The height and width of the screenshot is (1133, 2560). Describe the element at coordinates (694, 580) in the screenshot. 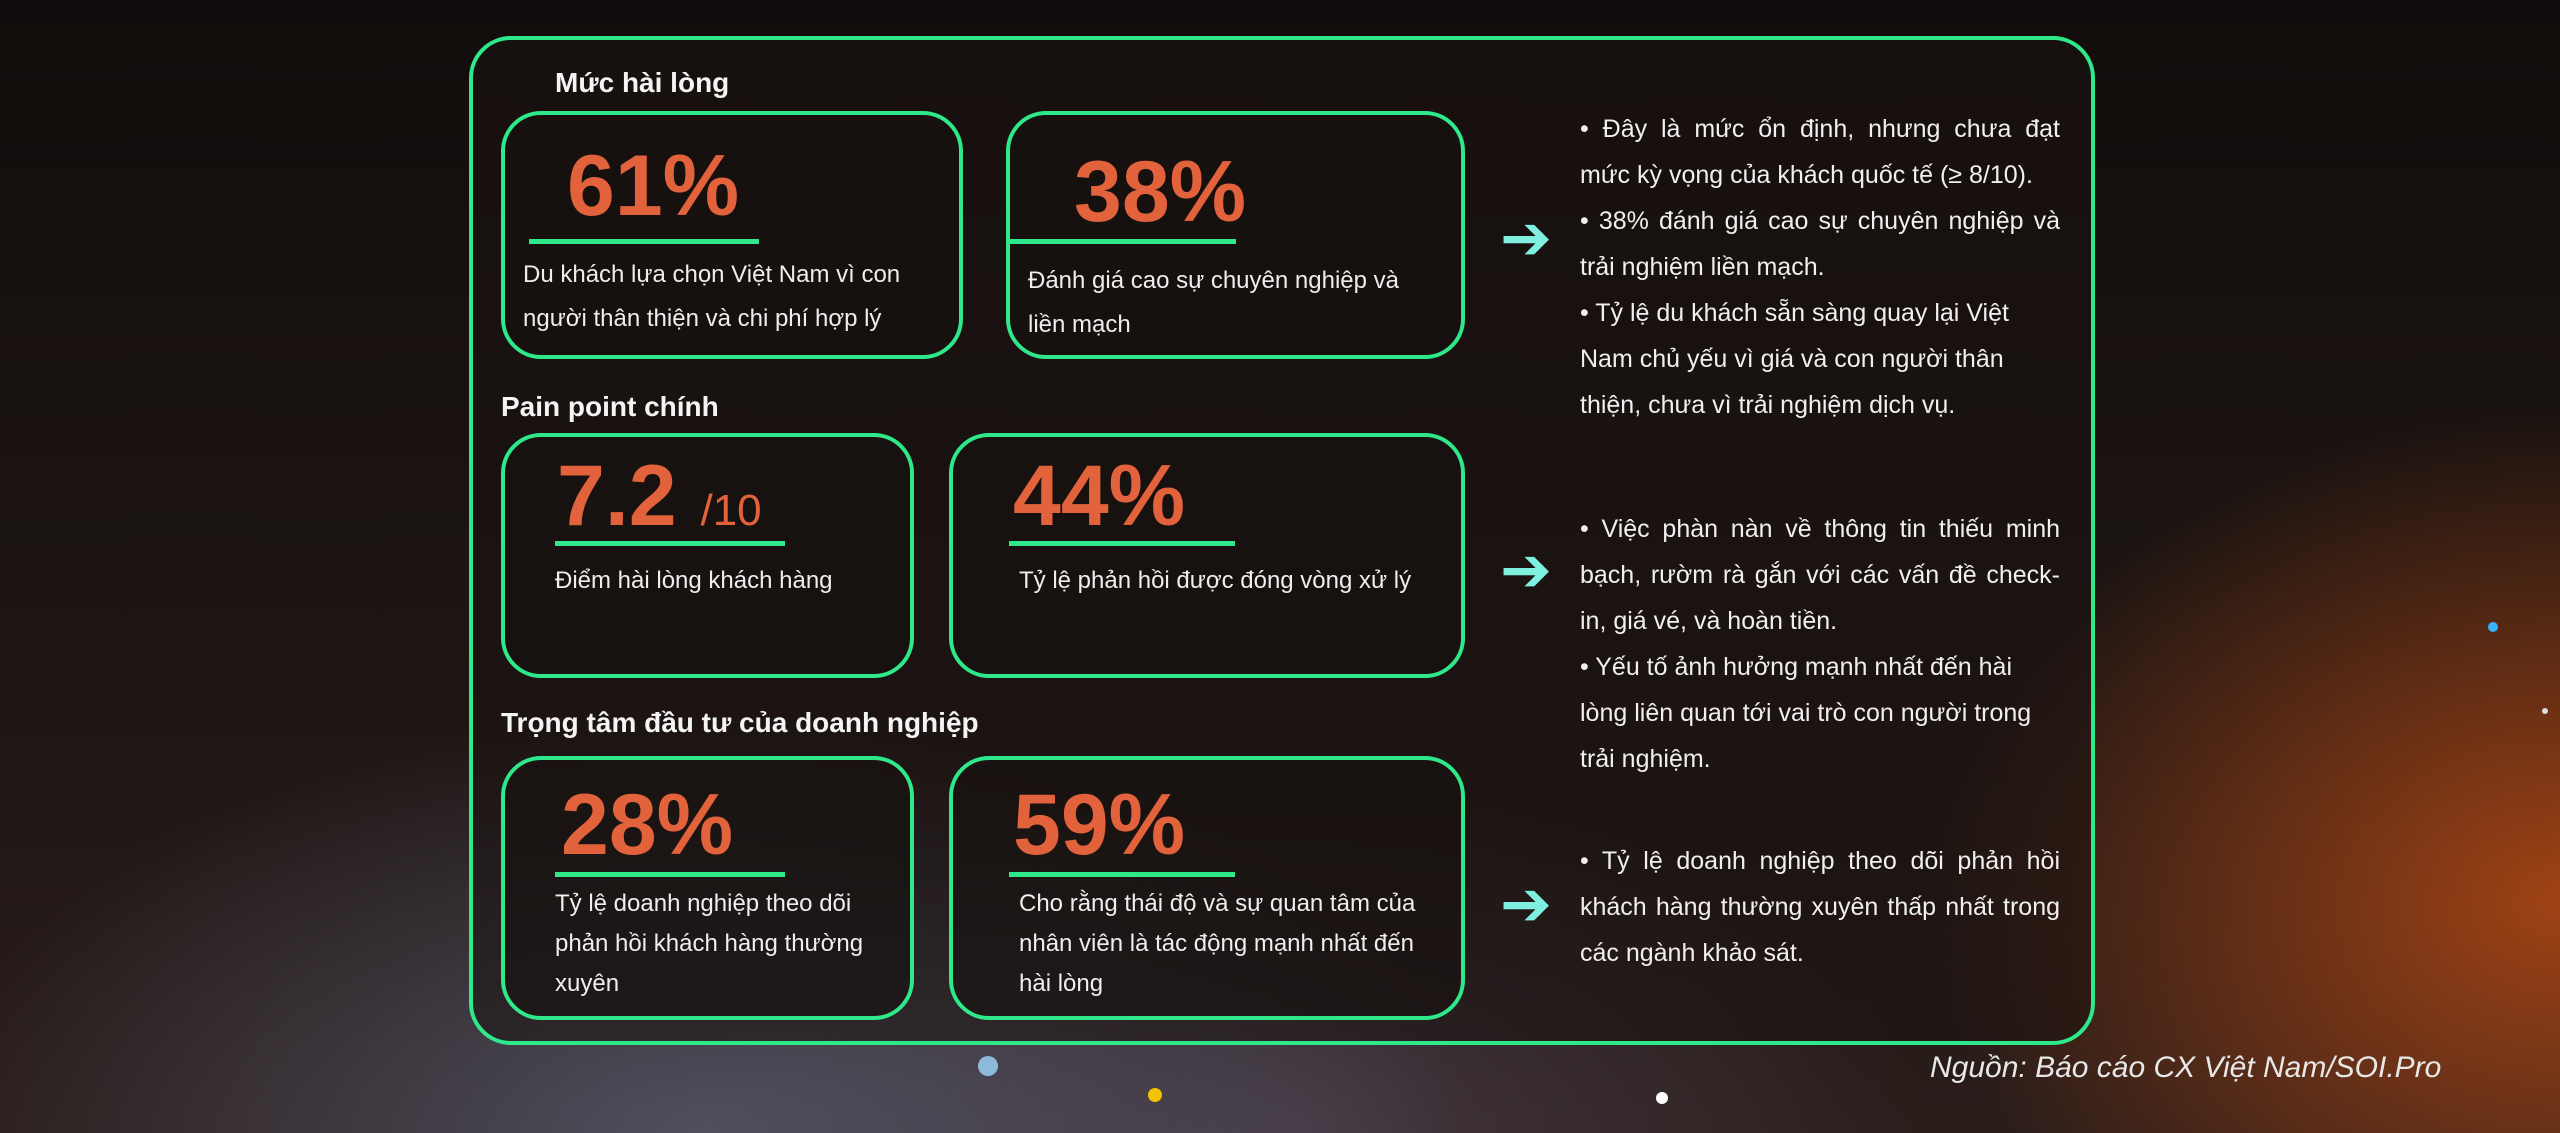

I see `stat-description: Điểm hài lòng khách hàng` at that location.